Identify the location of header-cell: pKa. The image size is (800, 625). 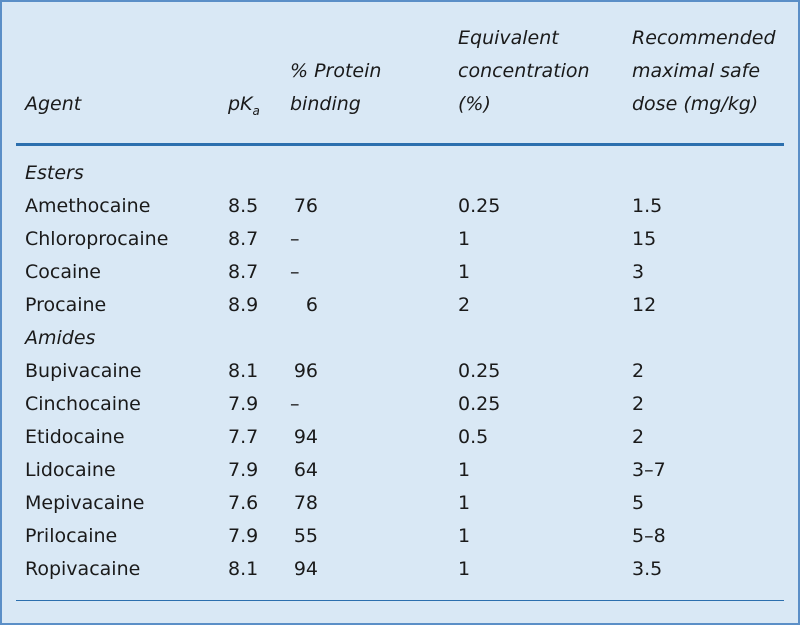
(244, 108).